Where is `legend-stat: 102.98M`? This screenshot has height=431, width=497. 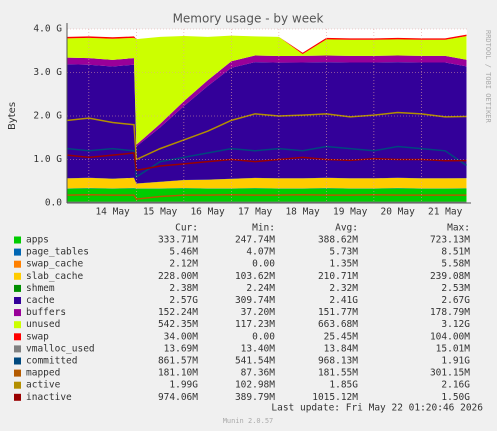
legend-stat: 102.98M is located at coordinates (255, 385).